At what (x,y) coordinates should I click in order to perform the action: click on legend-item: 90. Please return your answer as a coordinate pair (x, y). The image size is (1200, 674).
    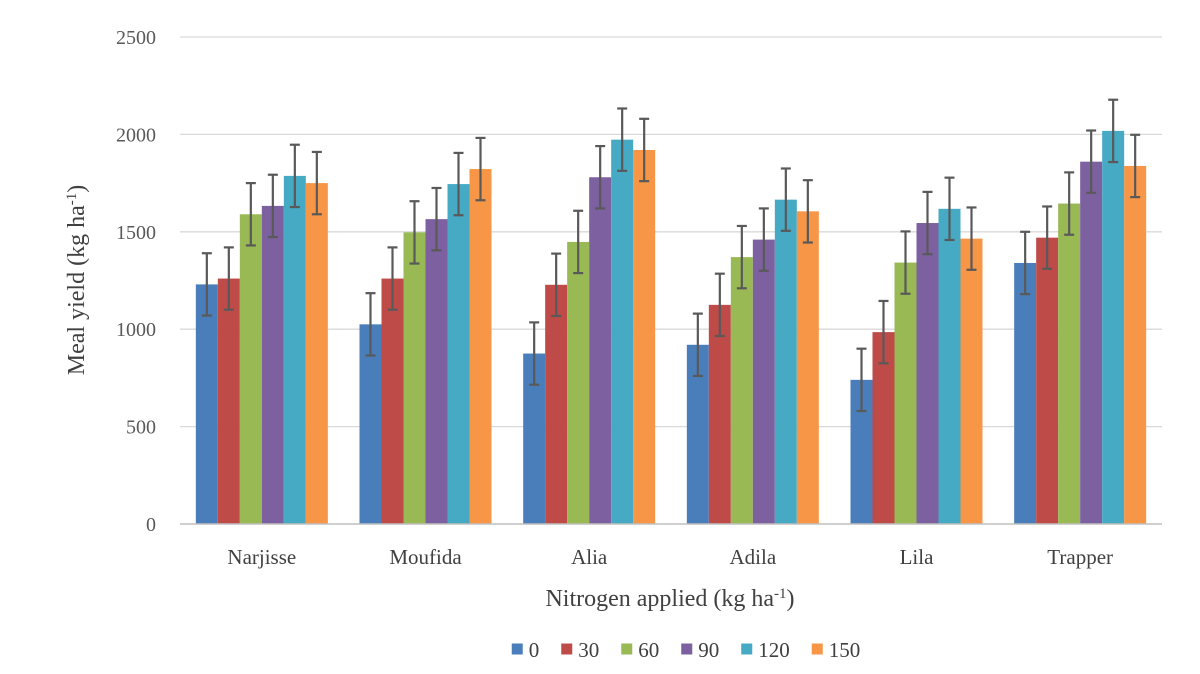
    Looking at the image, I should click on (700, 650).